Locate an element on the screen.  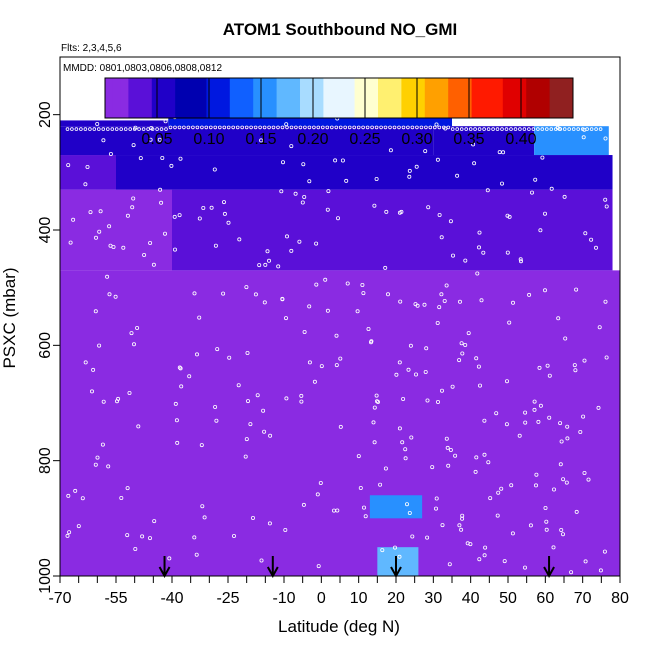
x-axis: -70 -55 -40 -25 -10 0 10 20 30 40 50 60 70 80 is located at coordinates (338, 591).